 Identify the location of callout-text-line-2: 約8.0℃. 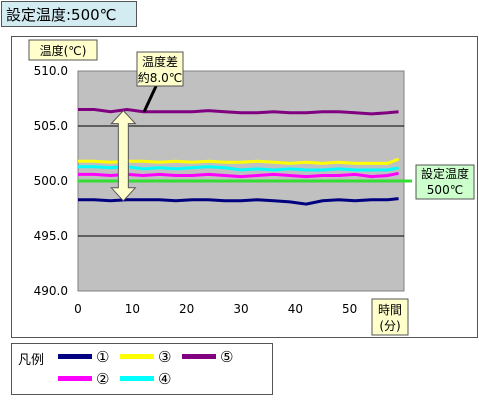
(160, 77).